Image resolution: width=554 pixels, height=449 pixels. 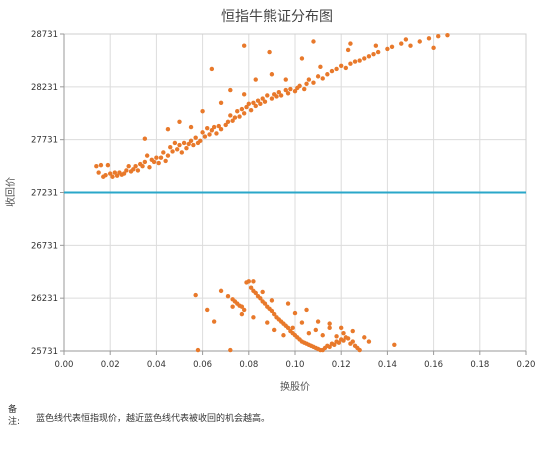 I want to click on y-tick-label: 28731, so click(x=44, y=35).